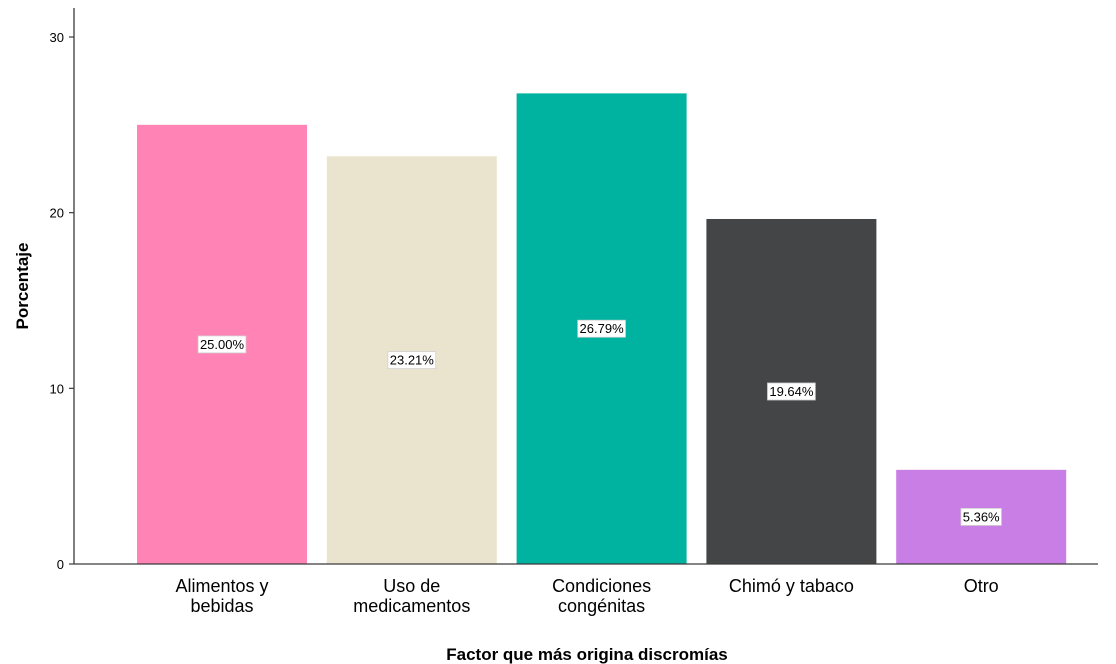 Image resolution: width=1116 pixels, height=664 pixels. What do you see at coordinates (221, 606) in the screenshot?
I see `x-category-label-line: bebidas` at bounding box center [221, 606].